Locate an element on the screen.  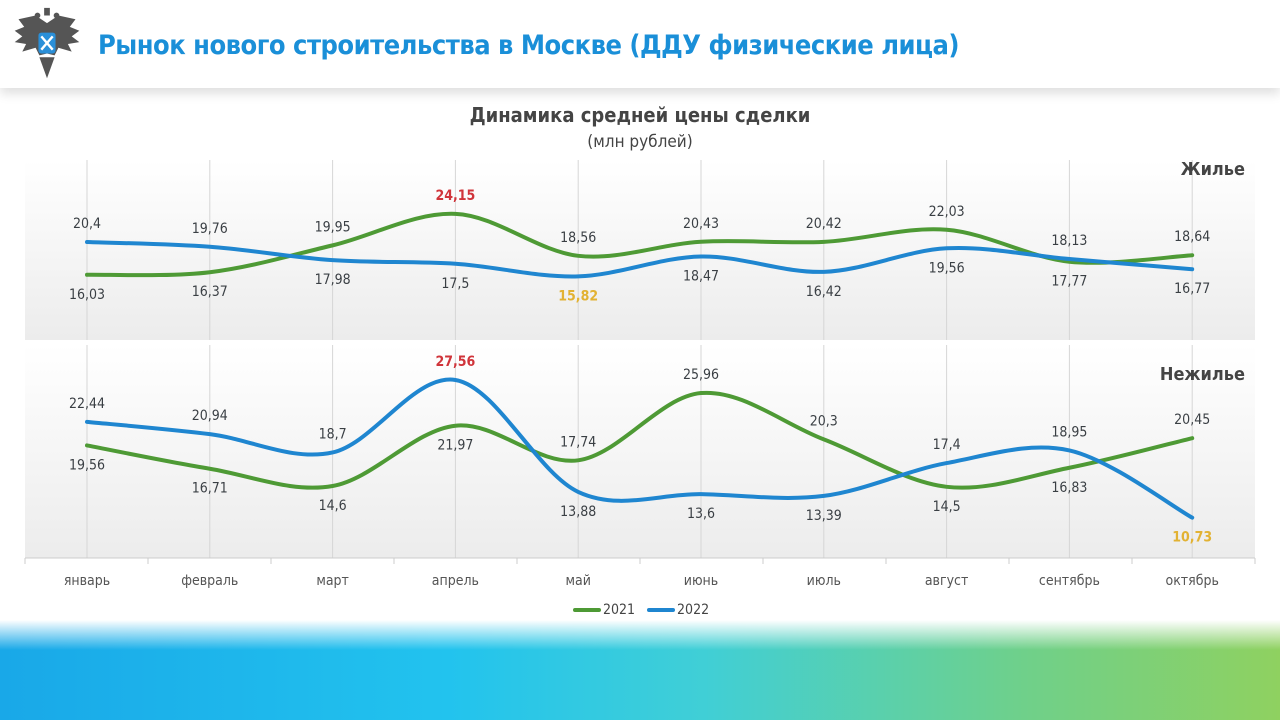
data-label-2022: 13,6 is located at coordinates (701, 514).